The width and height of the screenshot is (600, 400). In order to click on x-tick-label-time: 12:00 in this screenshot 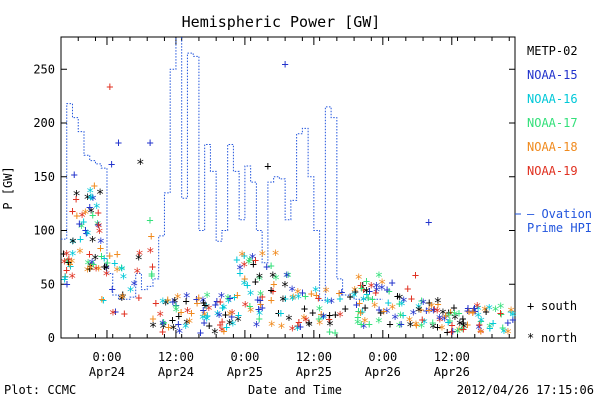, I will do `click(452, 357)`.